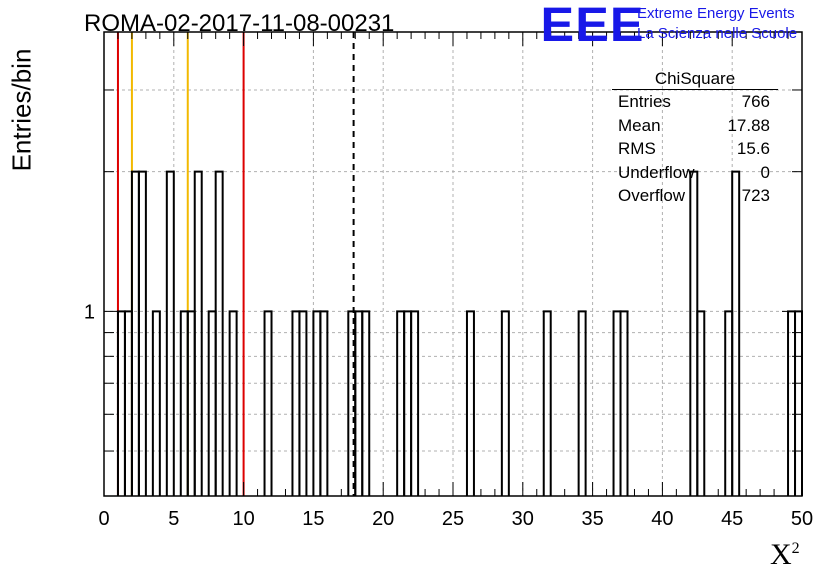 This screenshot has width=836, height=572. What do you see at coordinates (695, 149) in the screenshot?
I see `stat-row-rms: RMS 15.6` at bounding box center [695, 149].